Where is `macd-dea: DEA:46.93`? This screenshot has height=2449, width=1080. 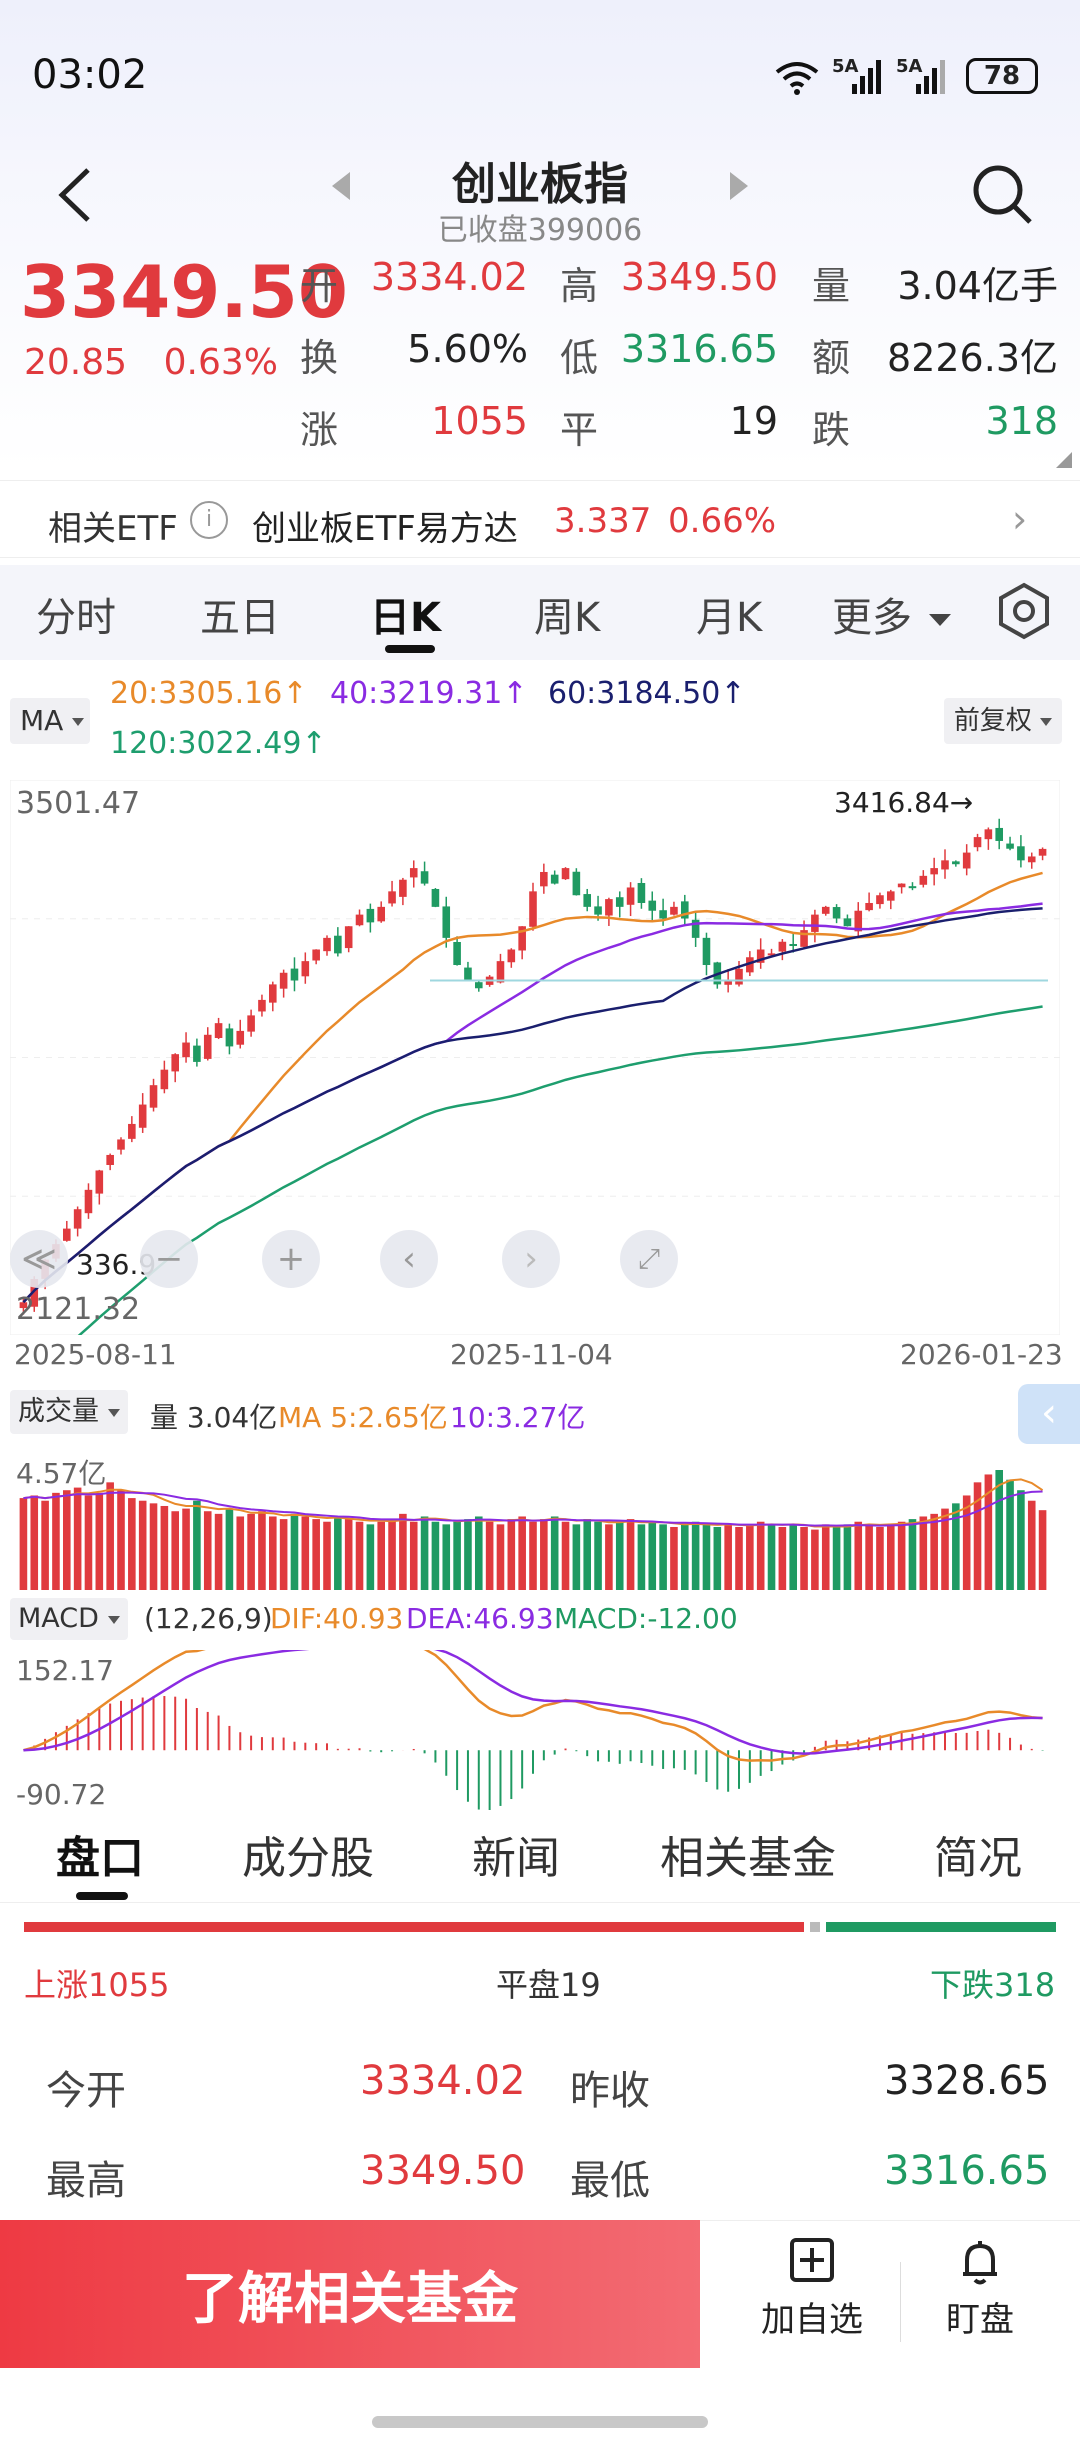
macd-dea: DEA:46.93 is located at coordinates (480, 1618).